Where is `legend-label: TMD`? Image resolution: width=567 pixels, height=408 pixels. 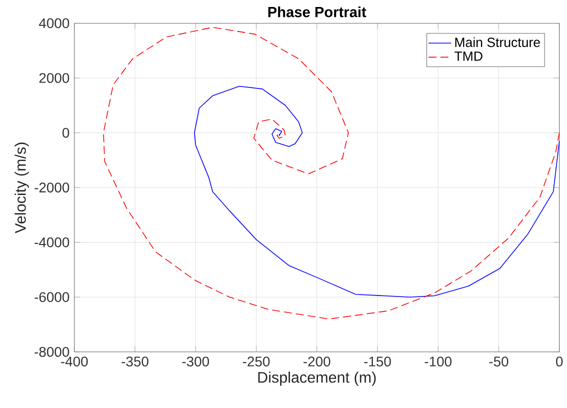 legend-label: TMD is located at coordinates (468, 56).